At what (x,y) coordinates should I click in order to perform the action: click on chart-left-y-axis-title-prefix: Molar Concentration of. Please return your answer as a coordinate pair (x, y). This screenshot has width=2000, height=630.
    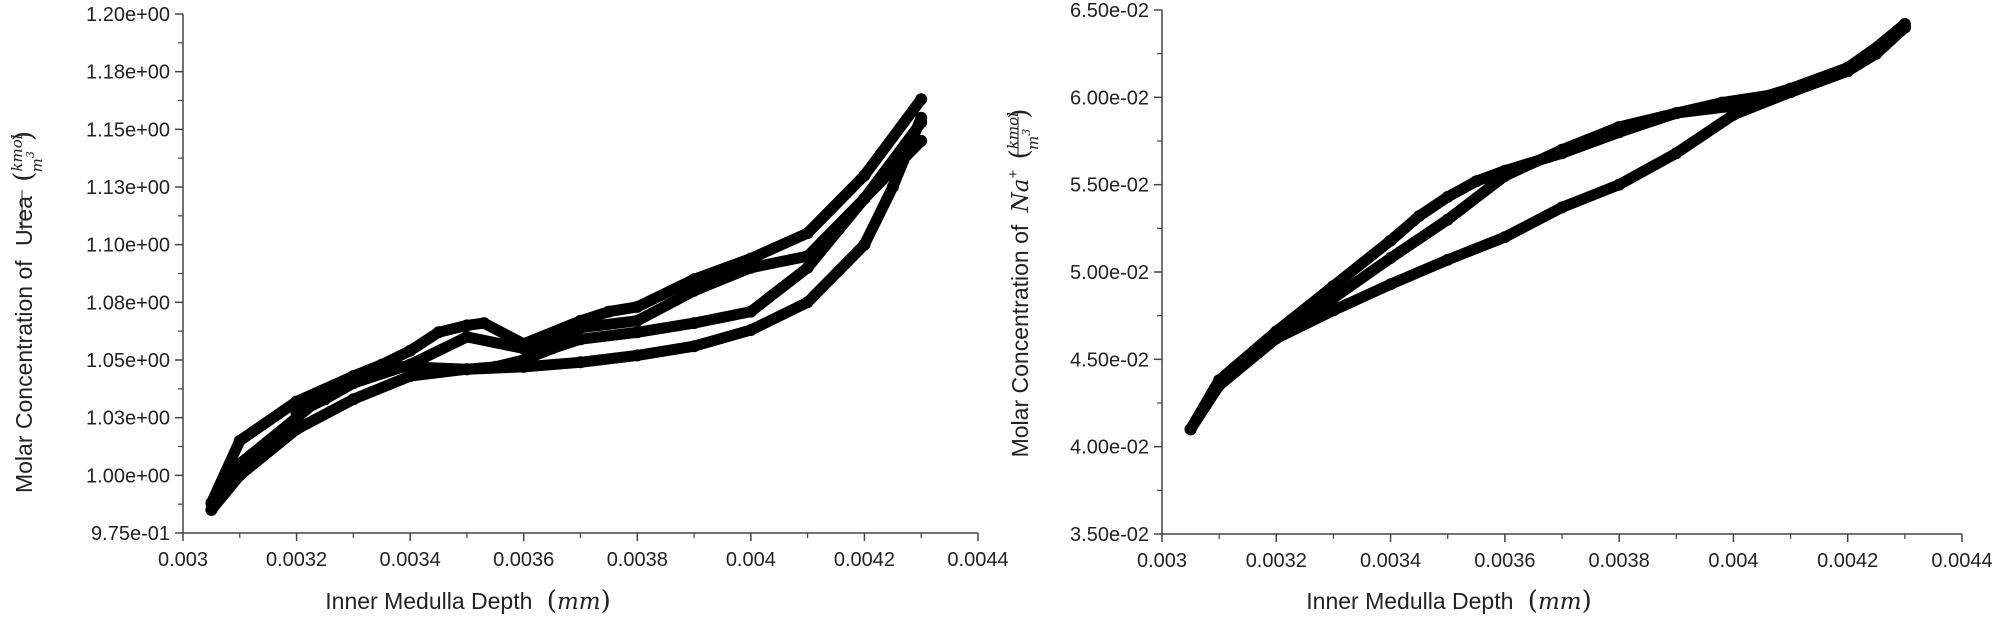
    Looking at the image, I should click on (24, 376).